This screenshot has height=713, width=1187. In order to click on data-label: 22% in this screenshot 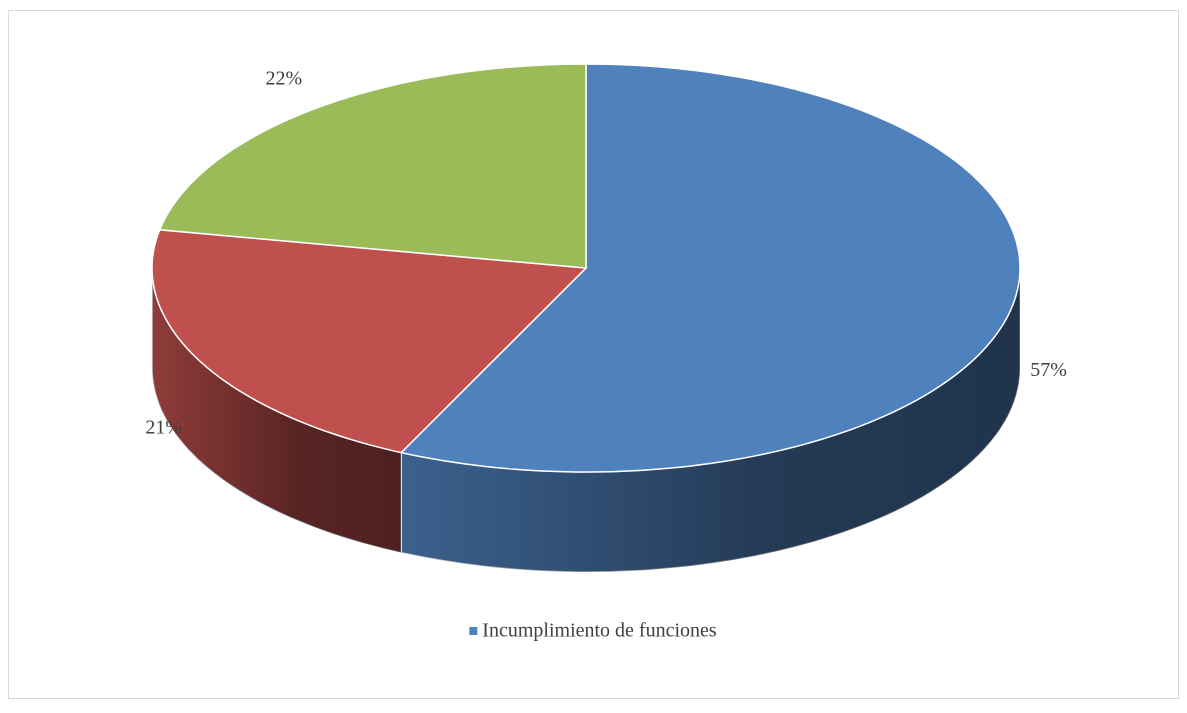, I will do `click(284, 79)`.